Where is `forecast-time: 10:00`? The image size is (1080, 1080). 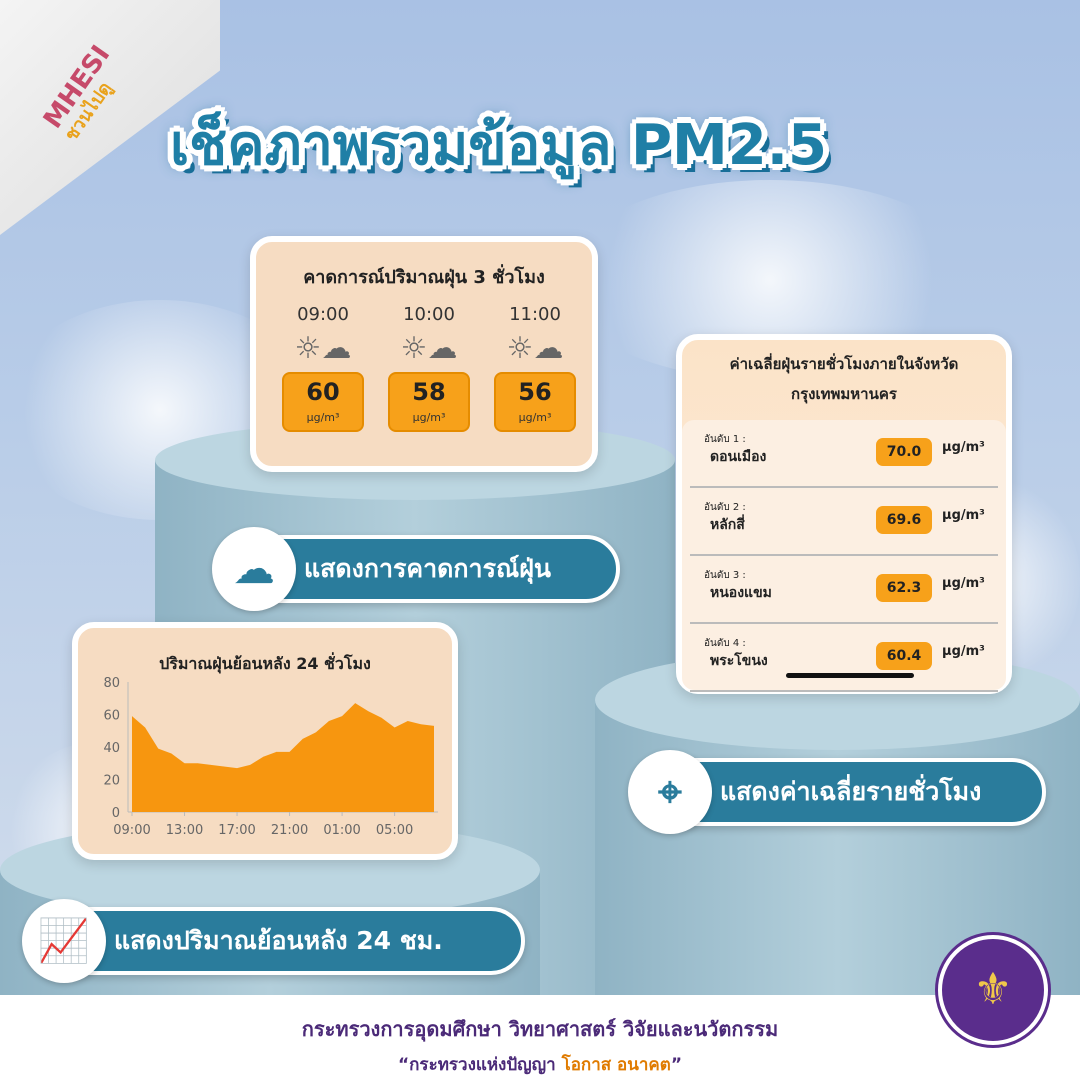 forecast-time: 10:00 is located at coordinates (429, 314).